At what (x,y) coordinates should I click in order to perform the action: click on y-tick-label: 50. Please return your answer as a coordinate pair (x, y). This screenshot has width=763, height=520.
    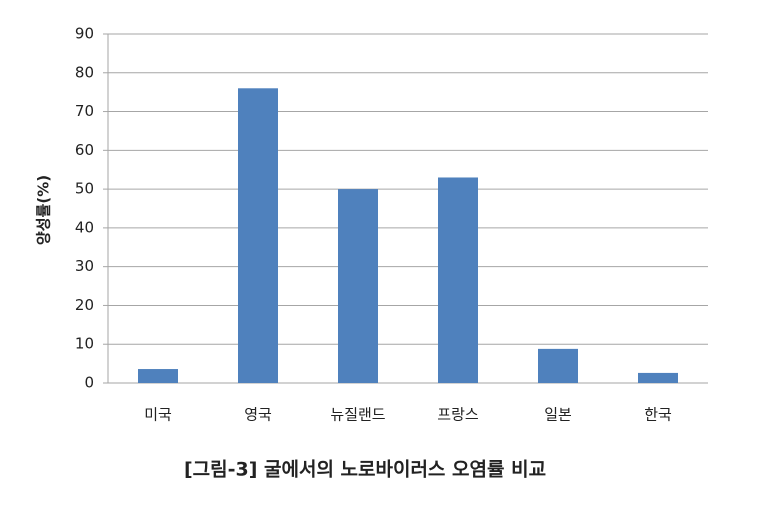
    Looking at the image, I should click on (84, 189).